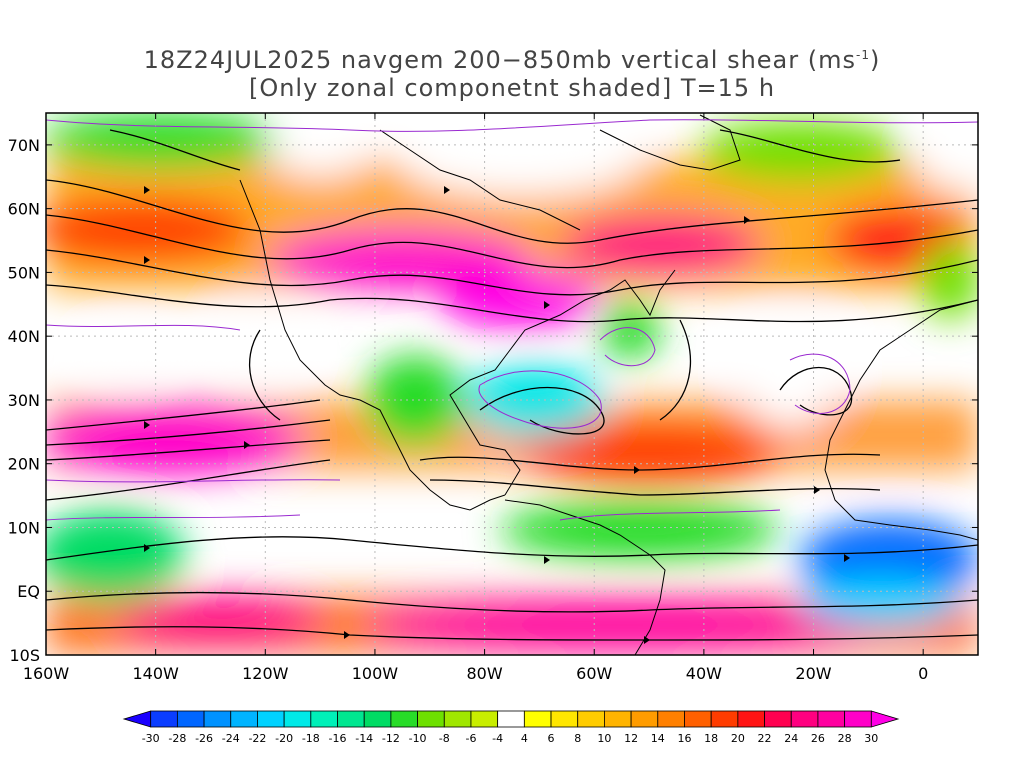 The image size is (1024, 768). Describe the element at coordinates (551, 738) in the screenshot. I see `colorbar-label: 6` at that location.